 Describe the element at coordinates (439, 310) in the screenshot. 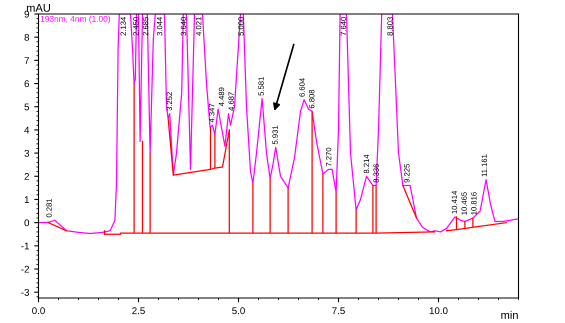

I see `x-tick-label: 10.0` at that location.